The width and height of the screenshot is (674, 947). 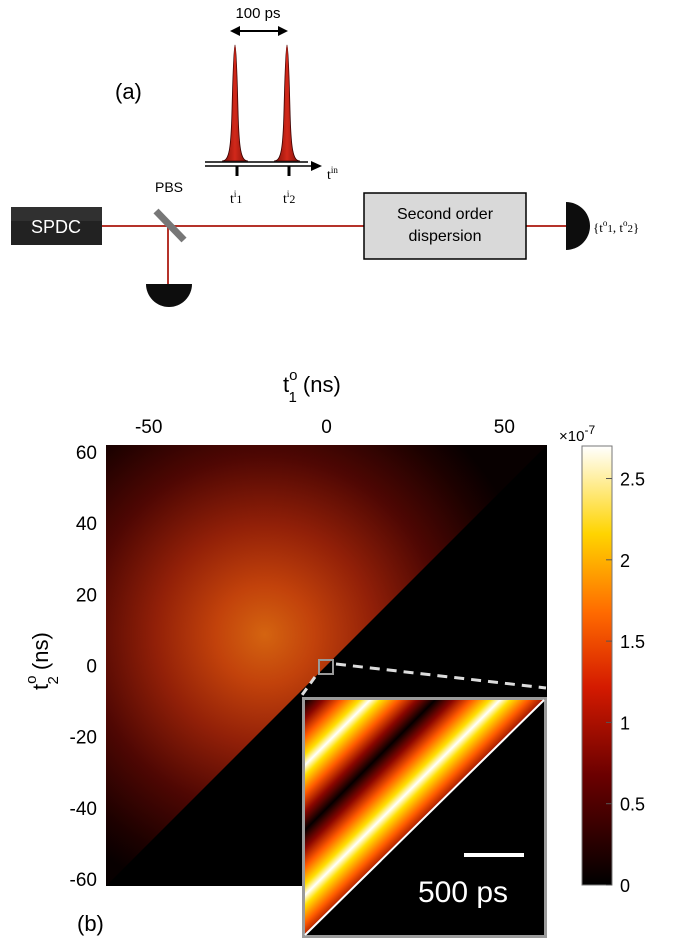 I want to click on spdc-label: SPDC, so click(x=56, y=227).